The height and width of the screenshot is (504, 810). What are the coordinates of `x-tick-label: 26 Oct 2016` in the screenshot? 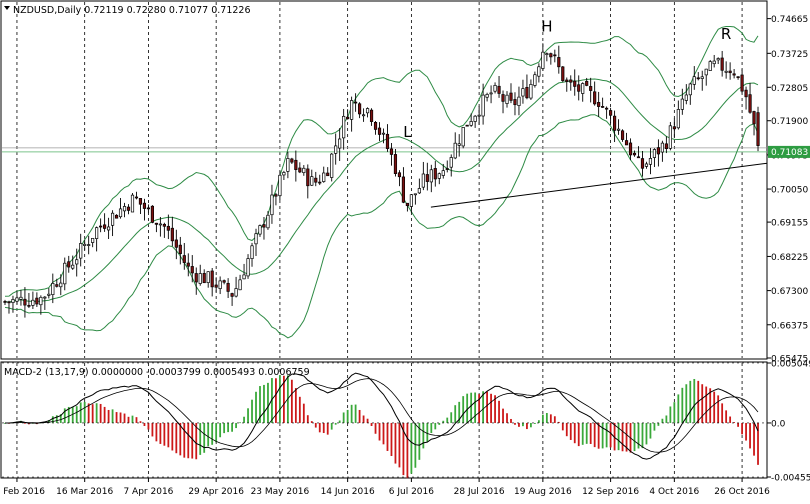 It's located at (742, 492).